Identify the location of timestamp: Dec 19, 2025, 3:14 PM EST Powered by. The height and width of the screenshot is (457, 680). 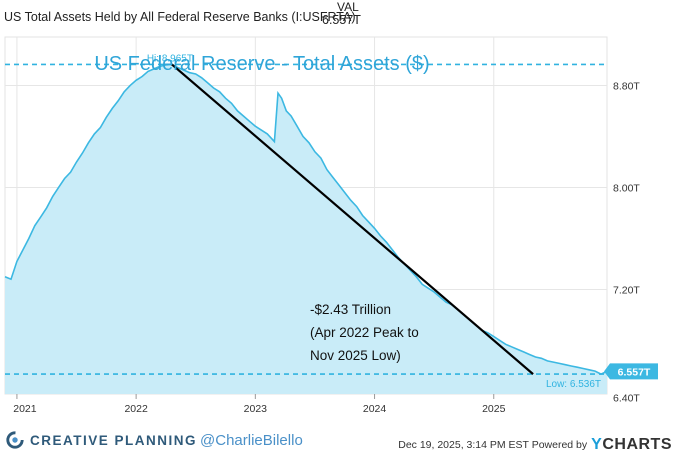
(493, 445).